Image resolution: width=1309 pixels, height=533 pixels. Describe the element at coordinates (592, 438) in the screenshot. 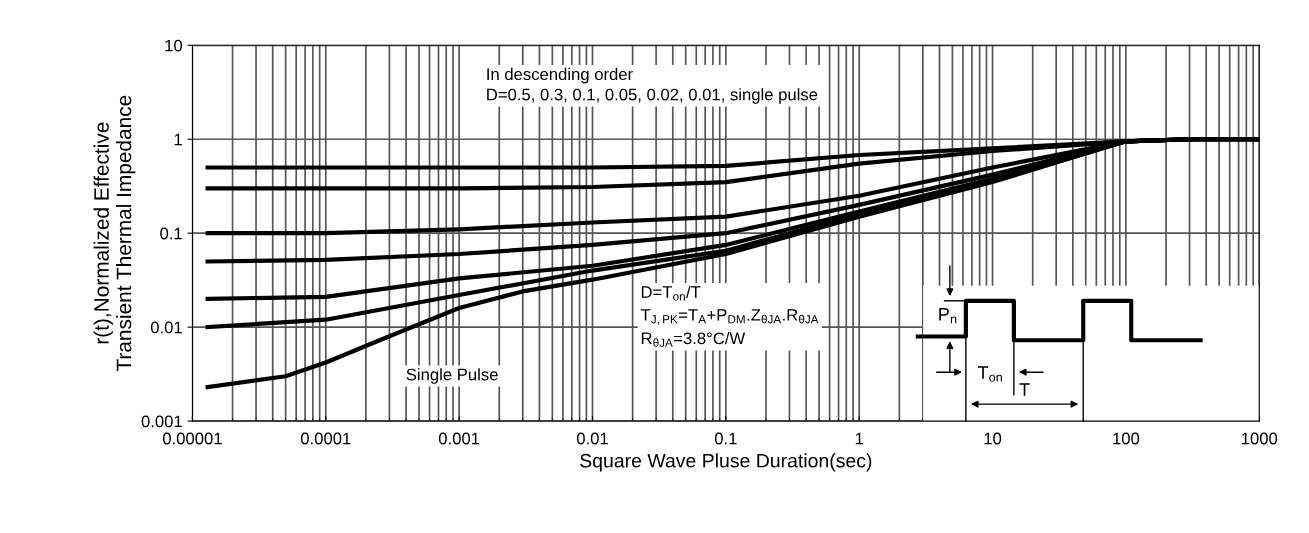

I see `x-tick-label: 0.01` at that location.